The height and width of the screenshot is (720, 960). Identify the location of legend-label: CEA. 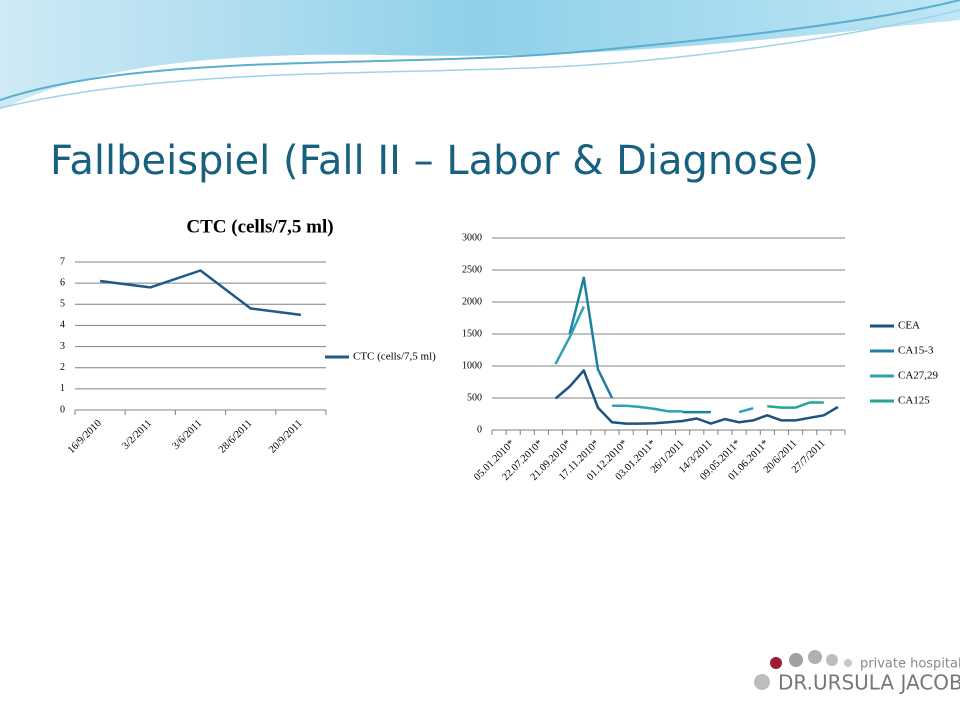
(909, 326).